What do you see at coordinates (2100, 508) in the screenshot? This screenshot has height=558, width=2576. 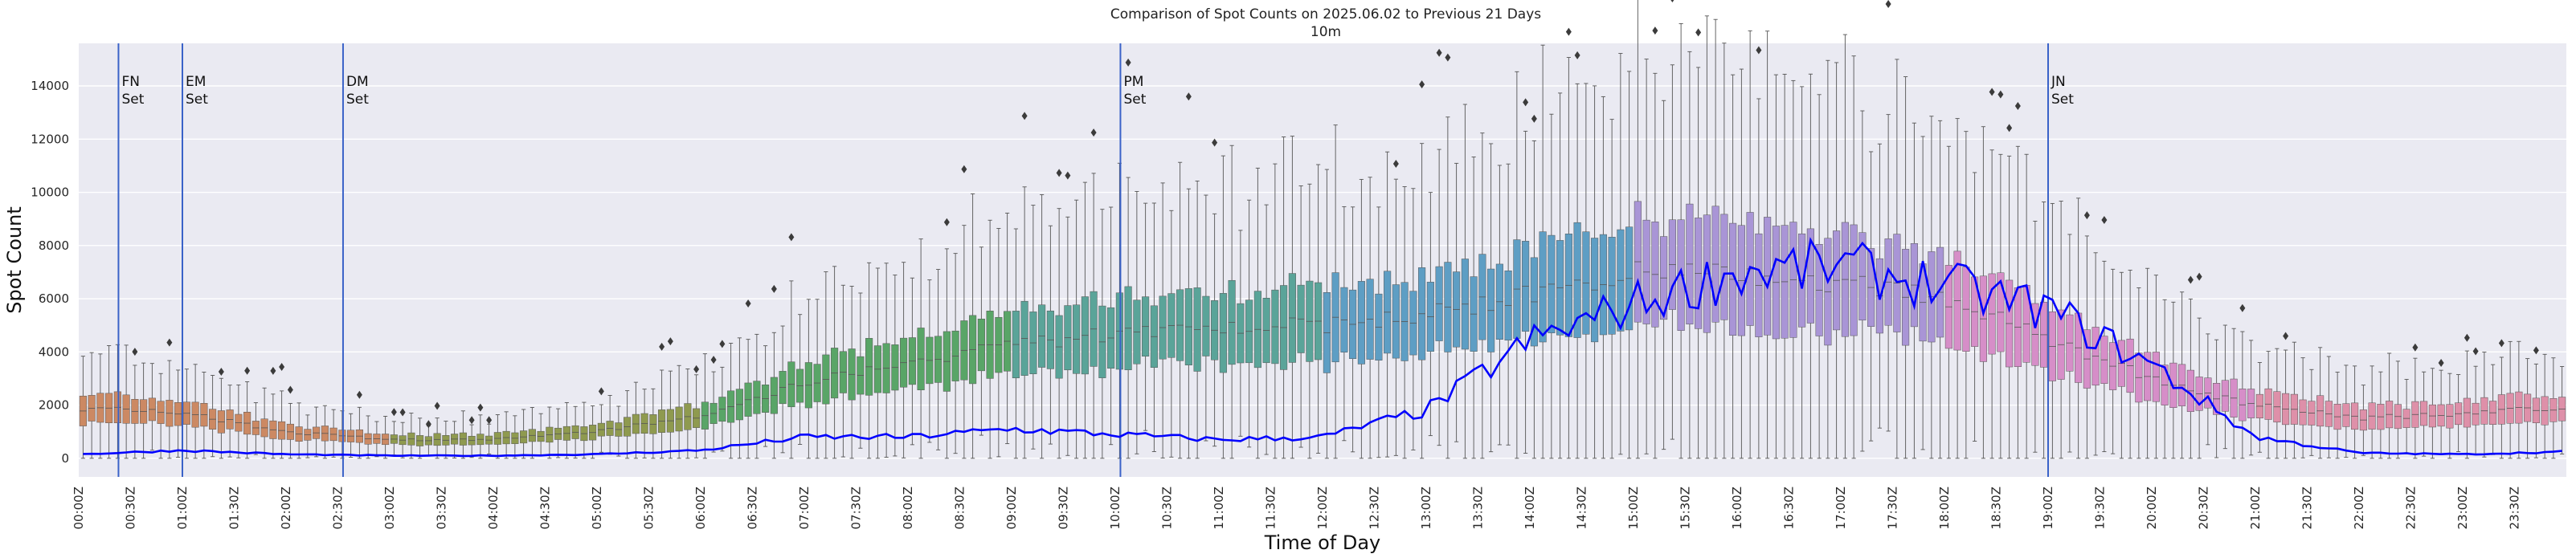 I see `x-tick-label: 19:30Z` at bounding box center [2100, 508].